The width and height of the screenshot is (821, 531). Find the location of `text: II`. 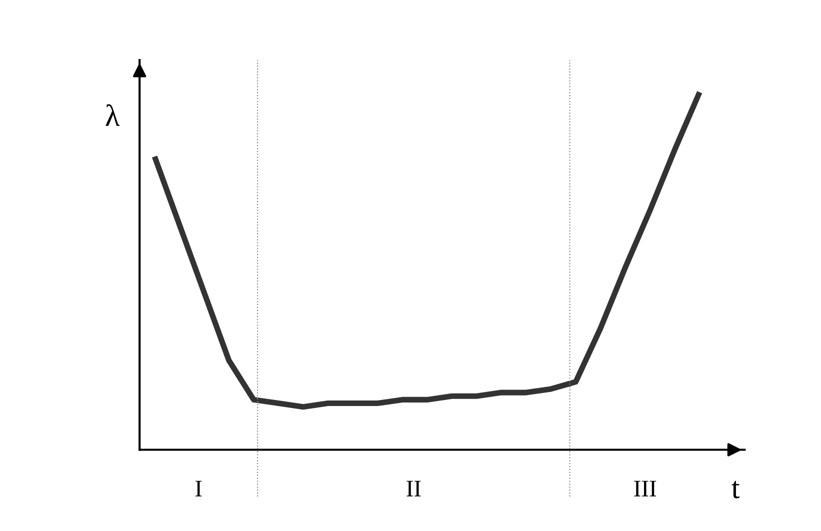

text: II is located at coordinates (413, 488).